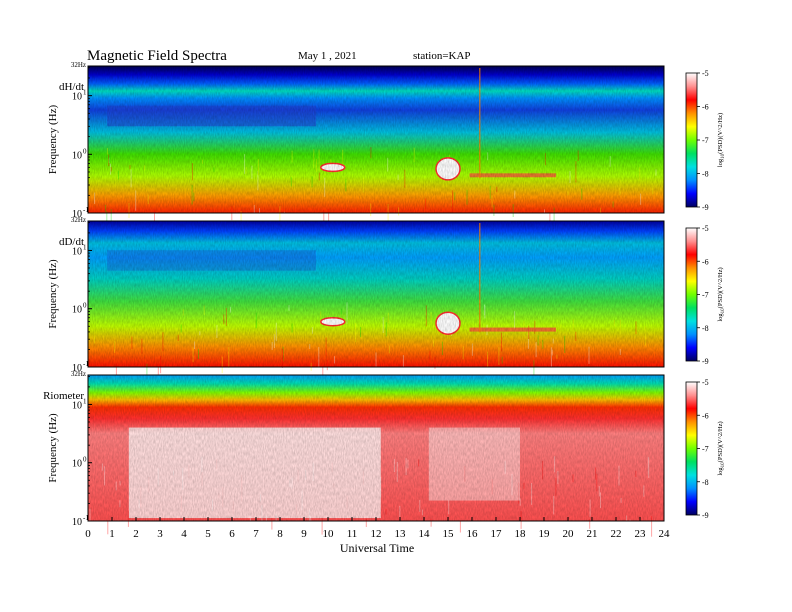  I want to click on x-tick-label: 16, so click(473, 534).